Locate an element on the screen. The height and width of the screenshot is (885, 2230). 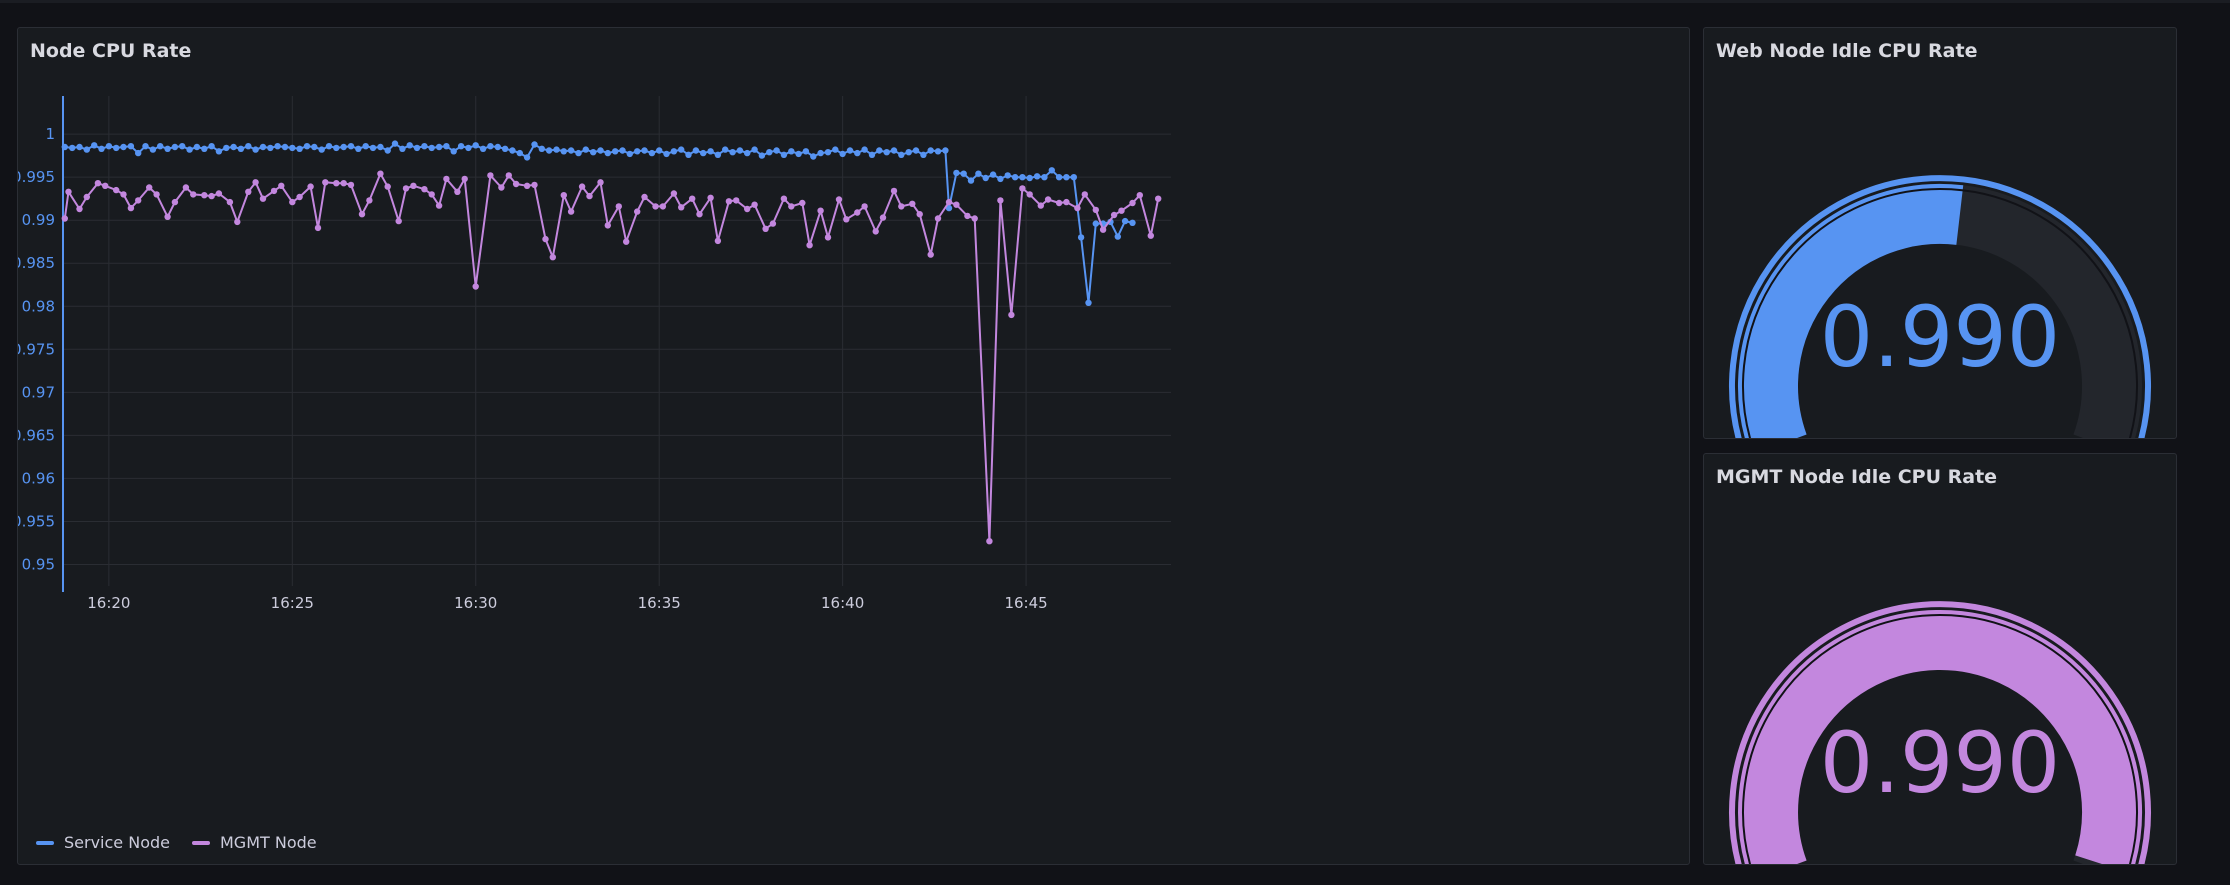
legend-item-service-node: Service Node is located at coordinates (103, 842).